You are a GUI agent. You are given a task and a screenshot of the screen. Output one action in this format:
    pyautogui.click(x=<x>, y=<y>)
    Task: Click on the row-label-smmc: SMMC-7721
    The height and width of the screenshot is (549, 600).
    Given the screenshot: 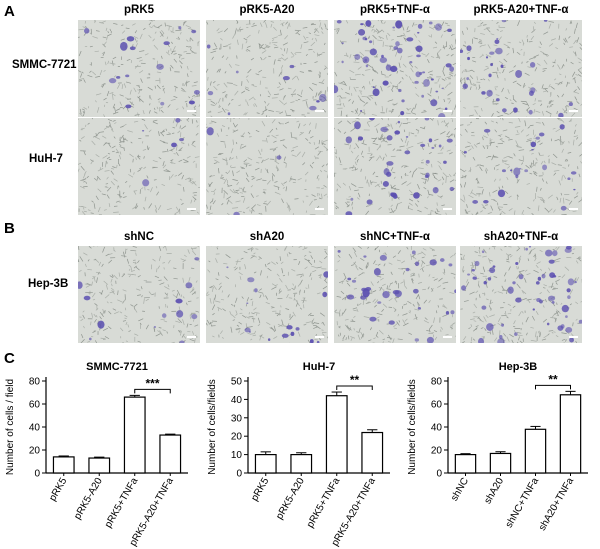 What is the action you would take?
    pyautogui.click(x=44, y=65)
    